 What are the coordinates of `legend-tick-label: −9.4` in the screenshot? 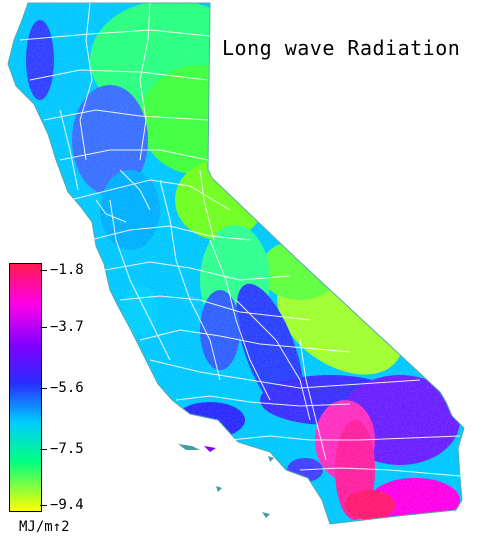 It's located at (67, 505).